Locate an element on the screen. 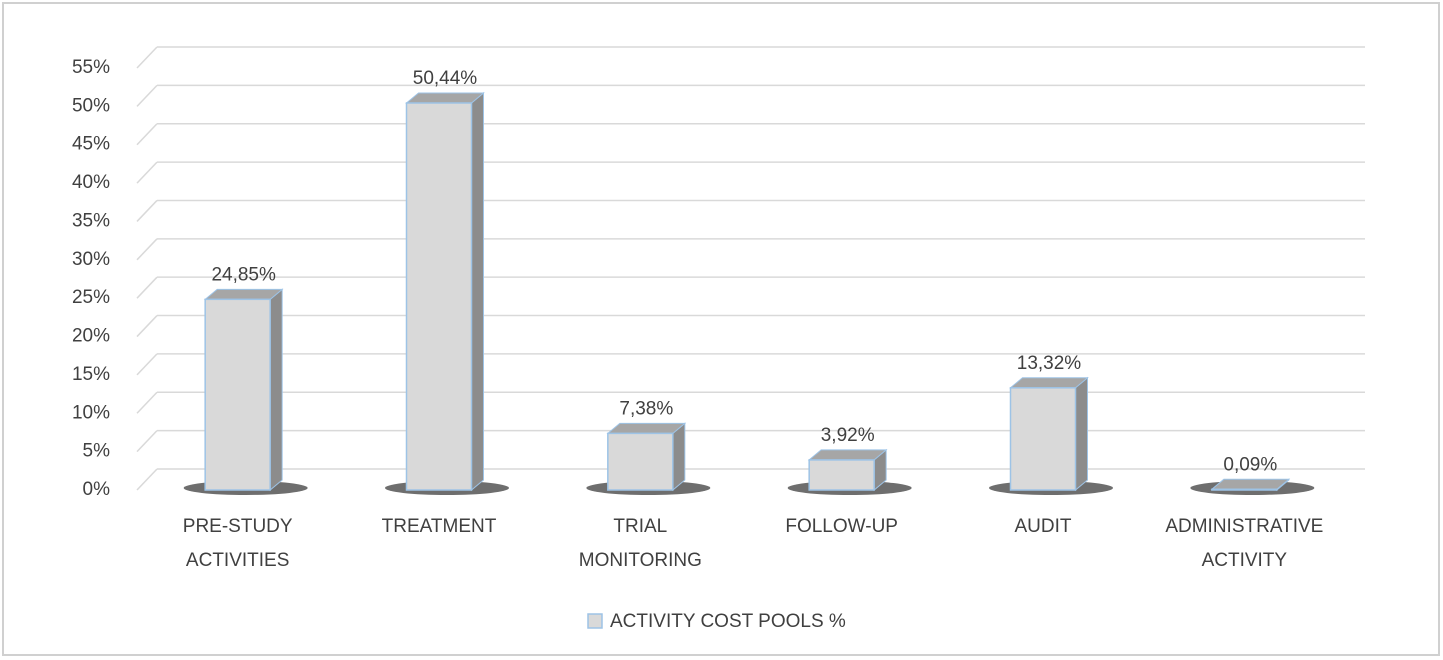 The height and width of the screenshot is (660, 1443). x-tick-line: TRIAL is located at coordinates (640, 526).